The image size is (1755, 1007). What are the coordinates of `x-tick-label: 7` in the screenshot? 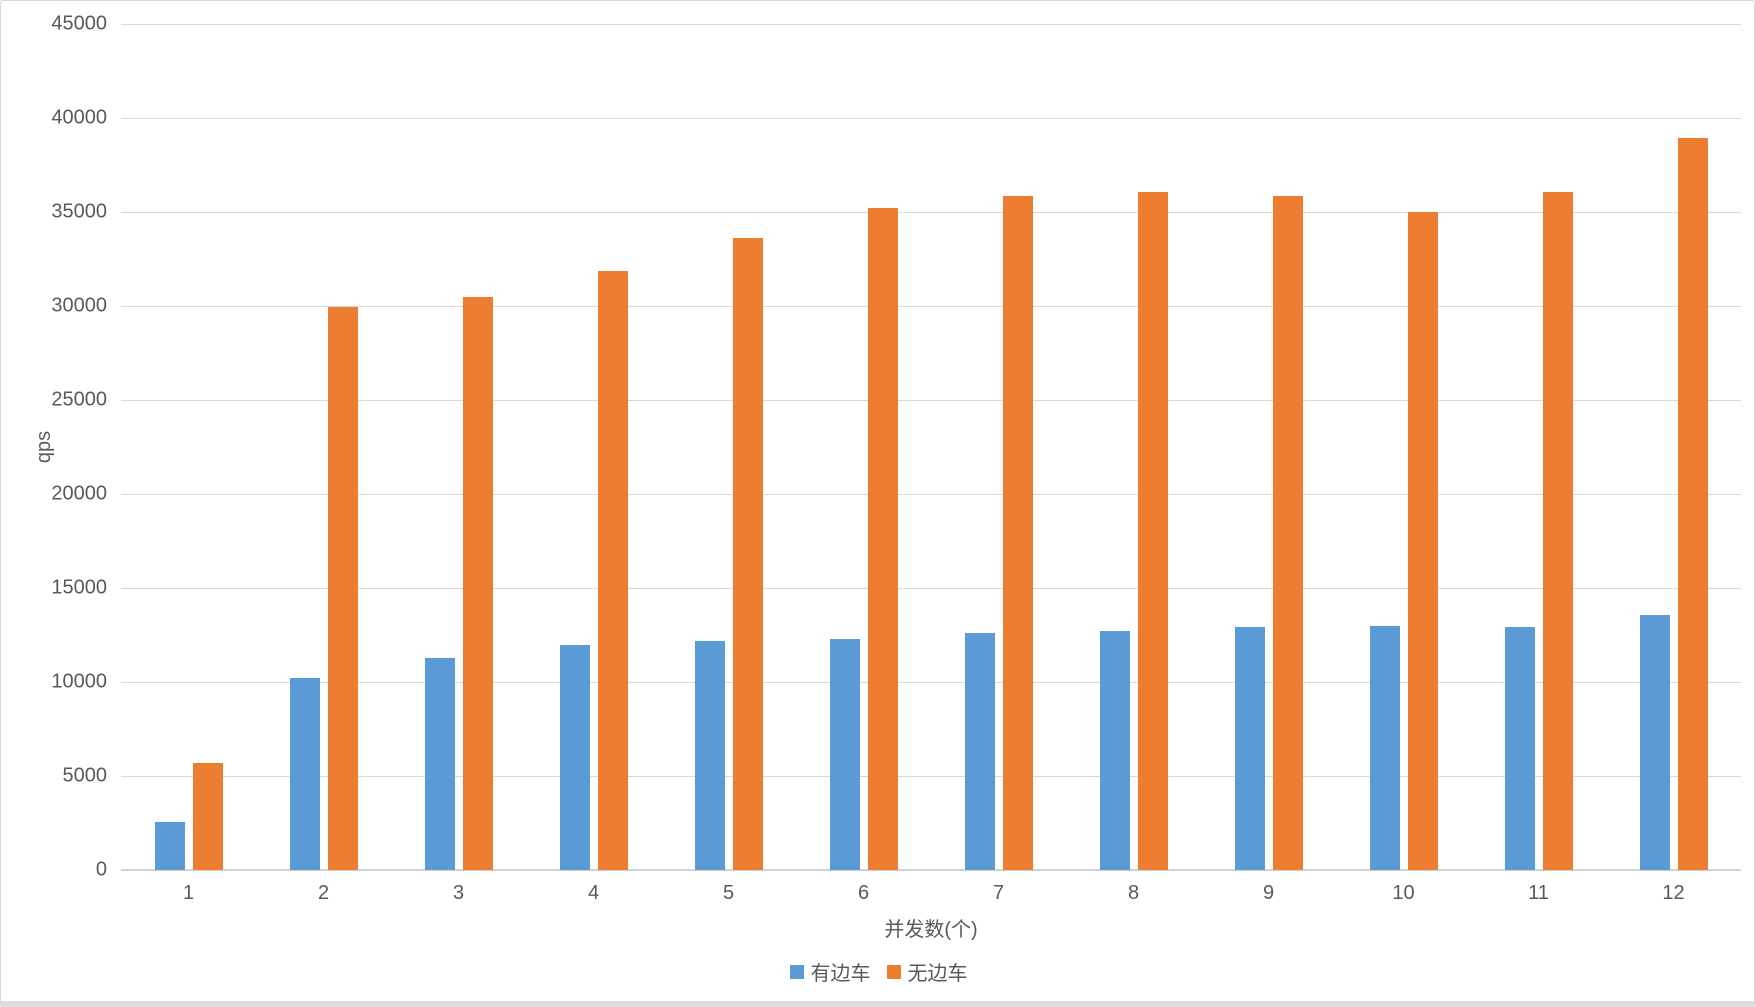 It's located at (998, 893).